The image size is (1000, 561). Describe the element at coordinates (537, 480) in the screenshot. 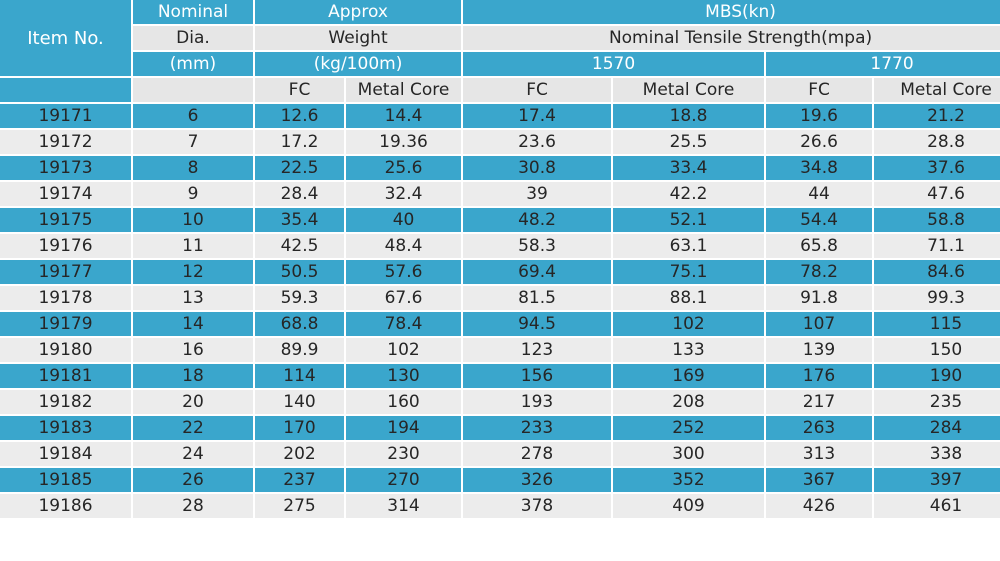

I see `mbs1570-fc-cell: 326` at that location.